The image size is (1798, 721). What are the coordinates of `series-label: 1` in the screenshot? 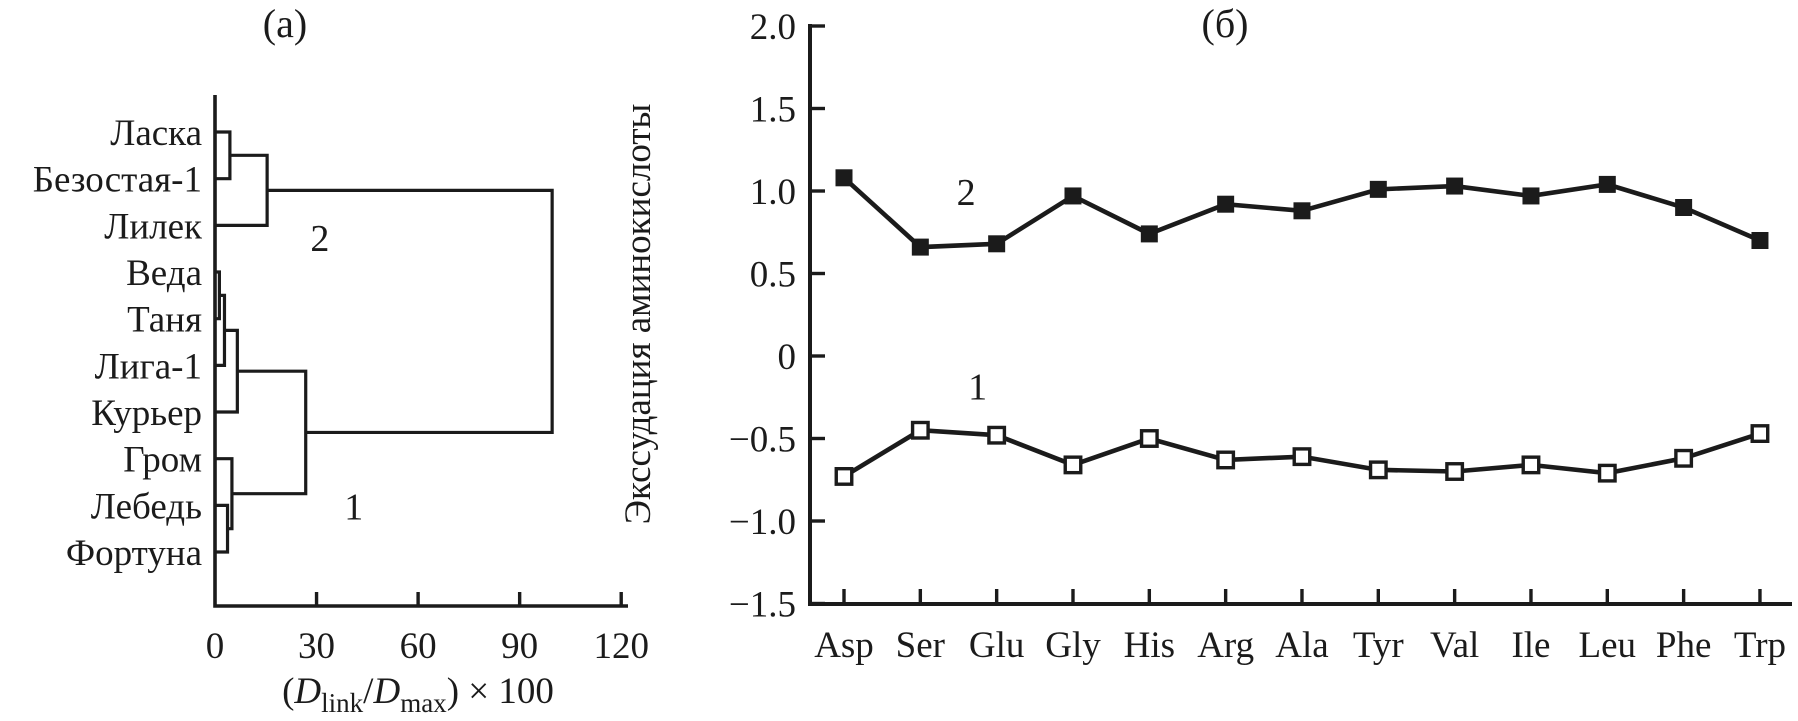 It's located at (977, 388).